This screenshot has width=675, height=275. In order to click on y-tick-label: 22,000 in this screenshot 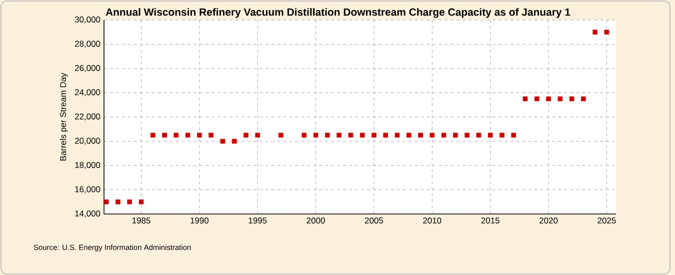, I will do `click(87, 117)`.